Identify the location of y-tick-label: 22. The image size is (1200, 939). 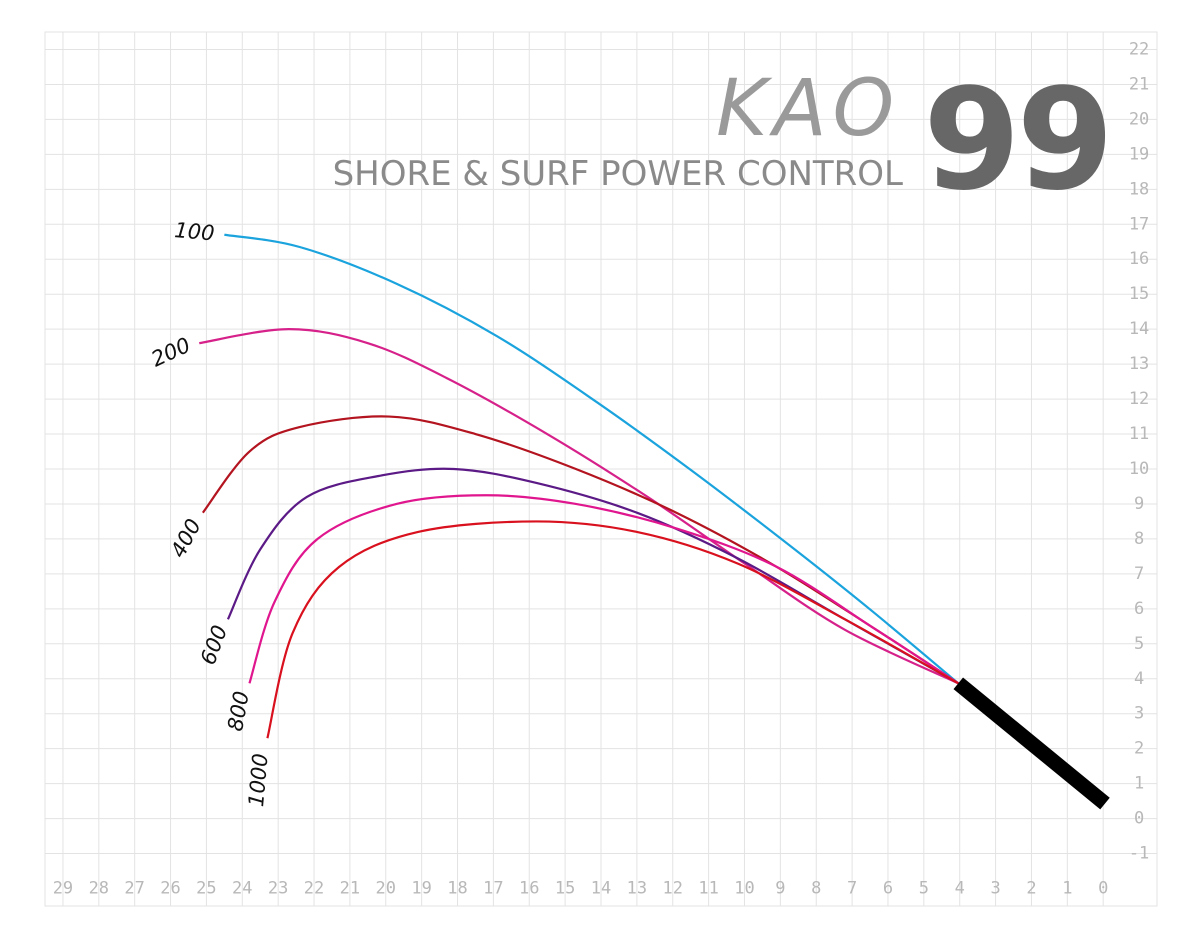
(1139, 49).